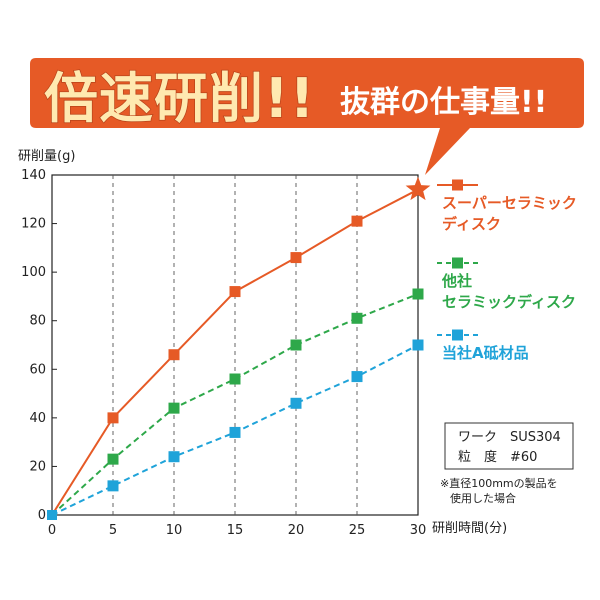 Image resolution: width=600 pixels, height=600 pixels. What do you see at coordinates (456, 281) in the screenshot?
I see `legend-label-1-0: 他社` at bounding box center [456, 281].